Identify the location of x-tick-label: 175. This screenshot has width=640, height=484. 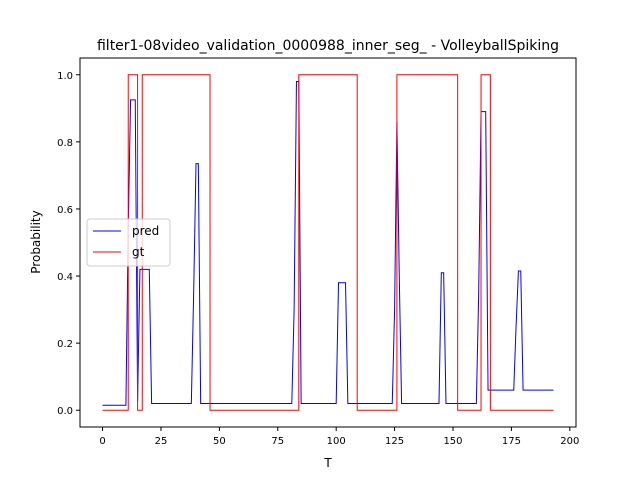
(511, 441).